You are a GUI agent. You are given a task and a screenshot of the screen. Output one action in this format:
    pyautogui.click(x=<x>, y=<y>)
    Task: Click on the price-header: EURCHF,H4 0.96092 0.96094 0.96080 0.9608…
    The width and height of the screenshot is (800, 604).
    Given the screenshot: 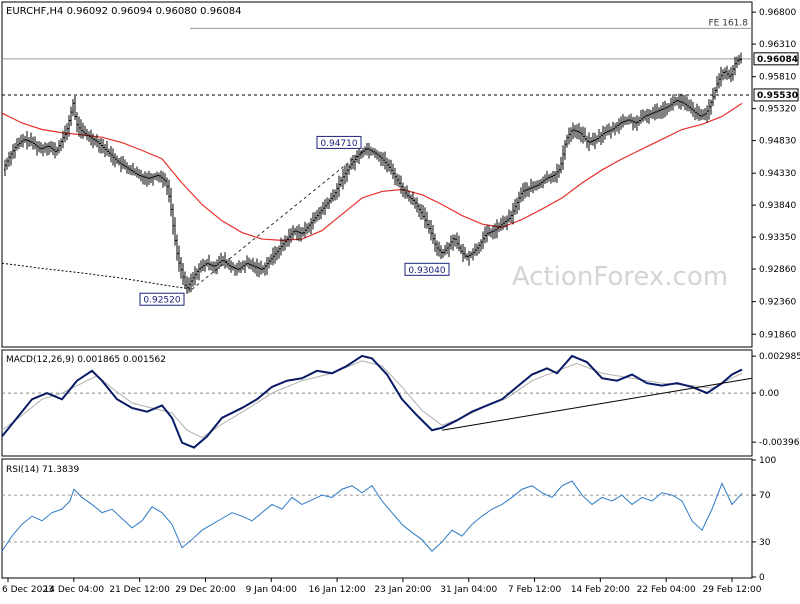 What is the action you would take?
    pyautogui.click(x=124, y=11)
    